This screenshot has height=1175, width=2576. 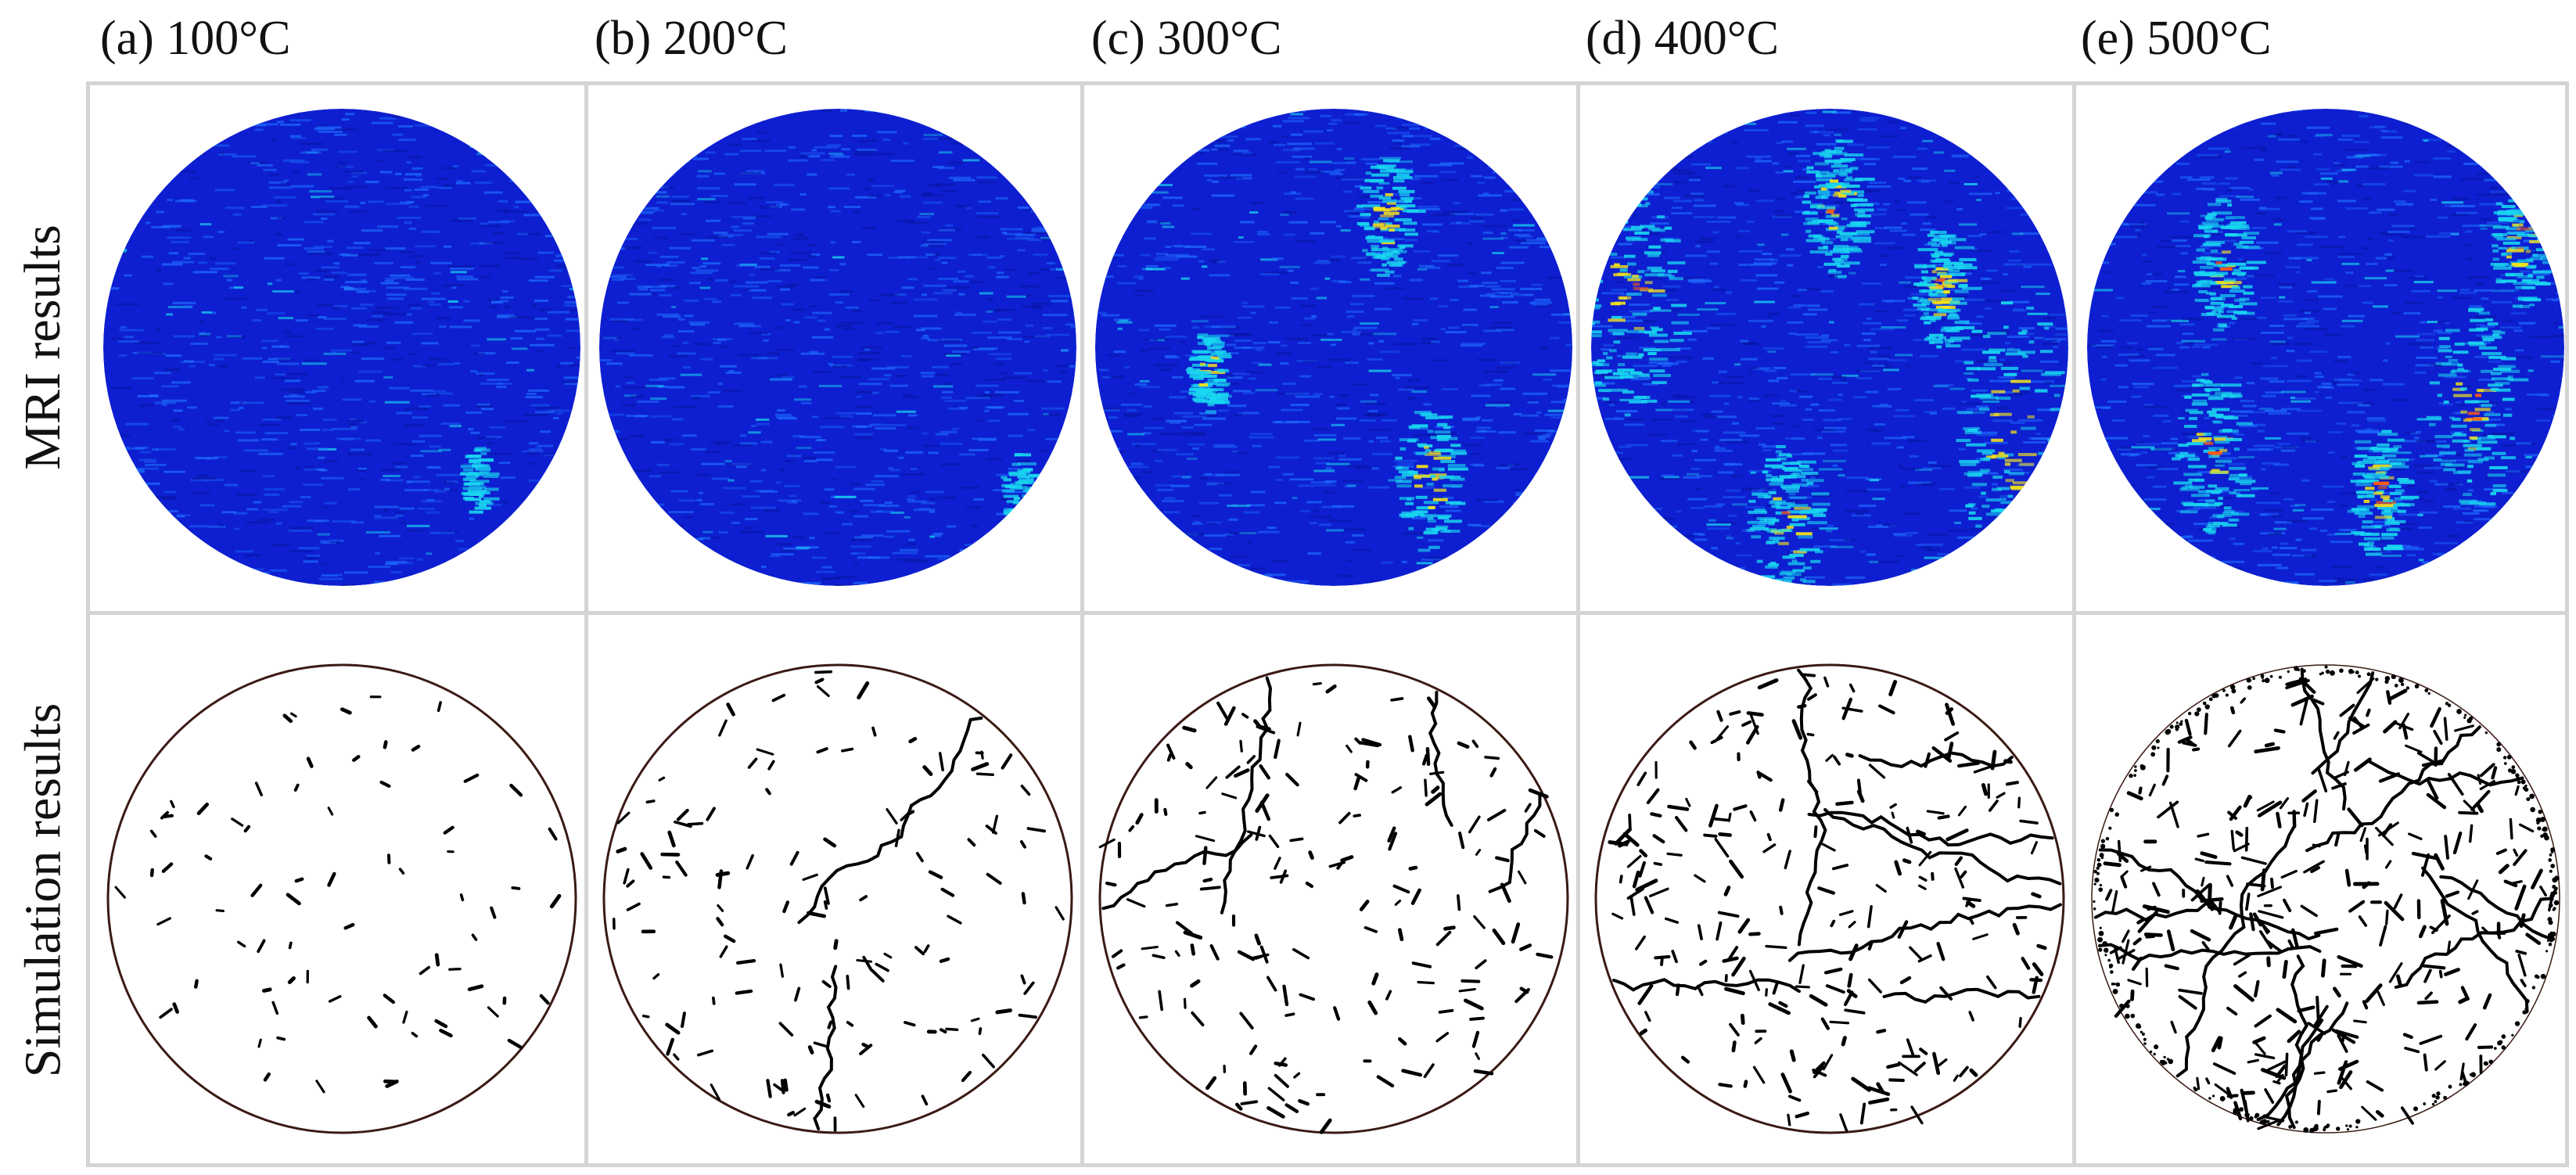 What do you see at coordinates (691, 38) in the screenshot?
I see `column-label-200c: (b) 200°C` at bounding box center [691, 38].